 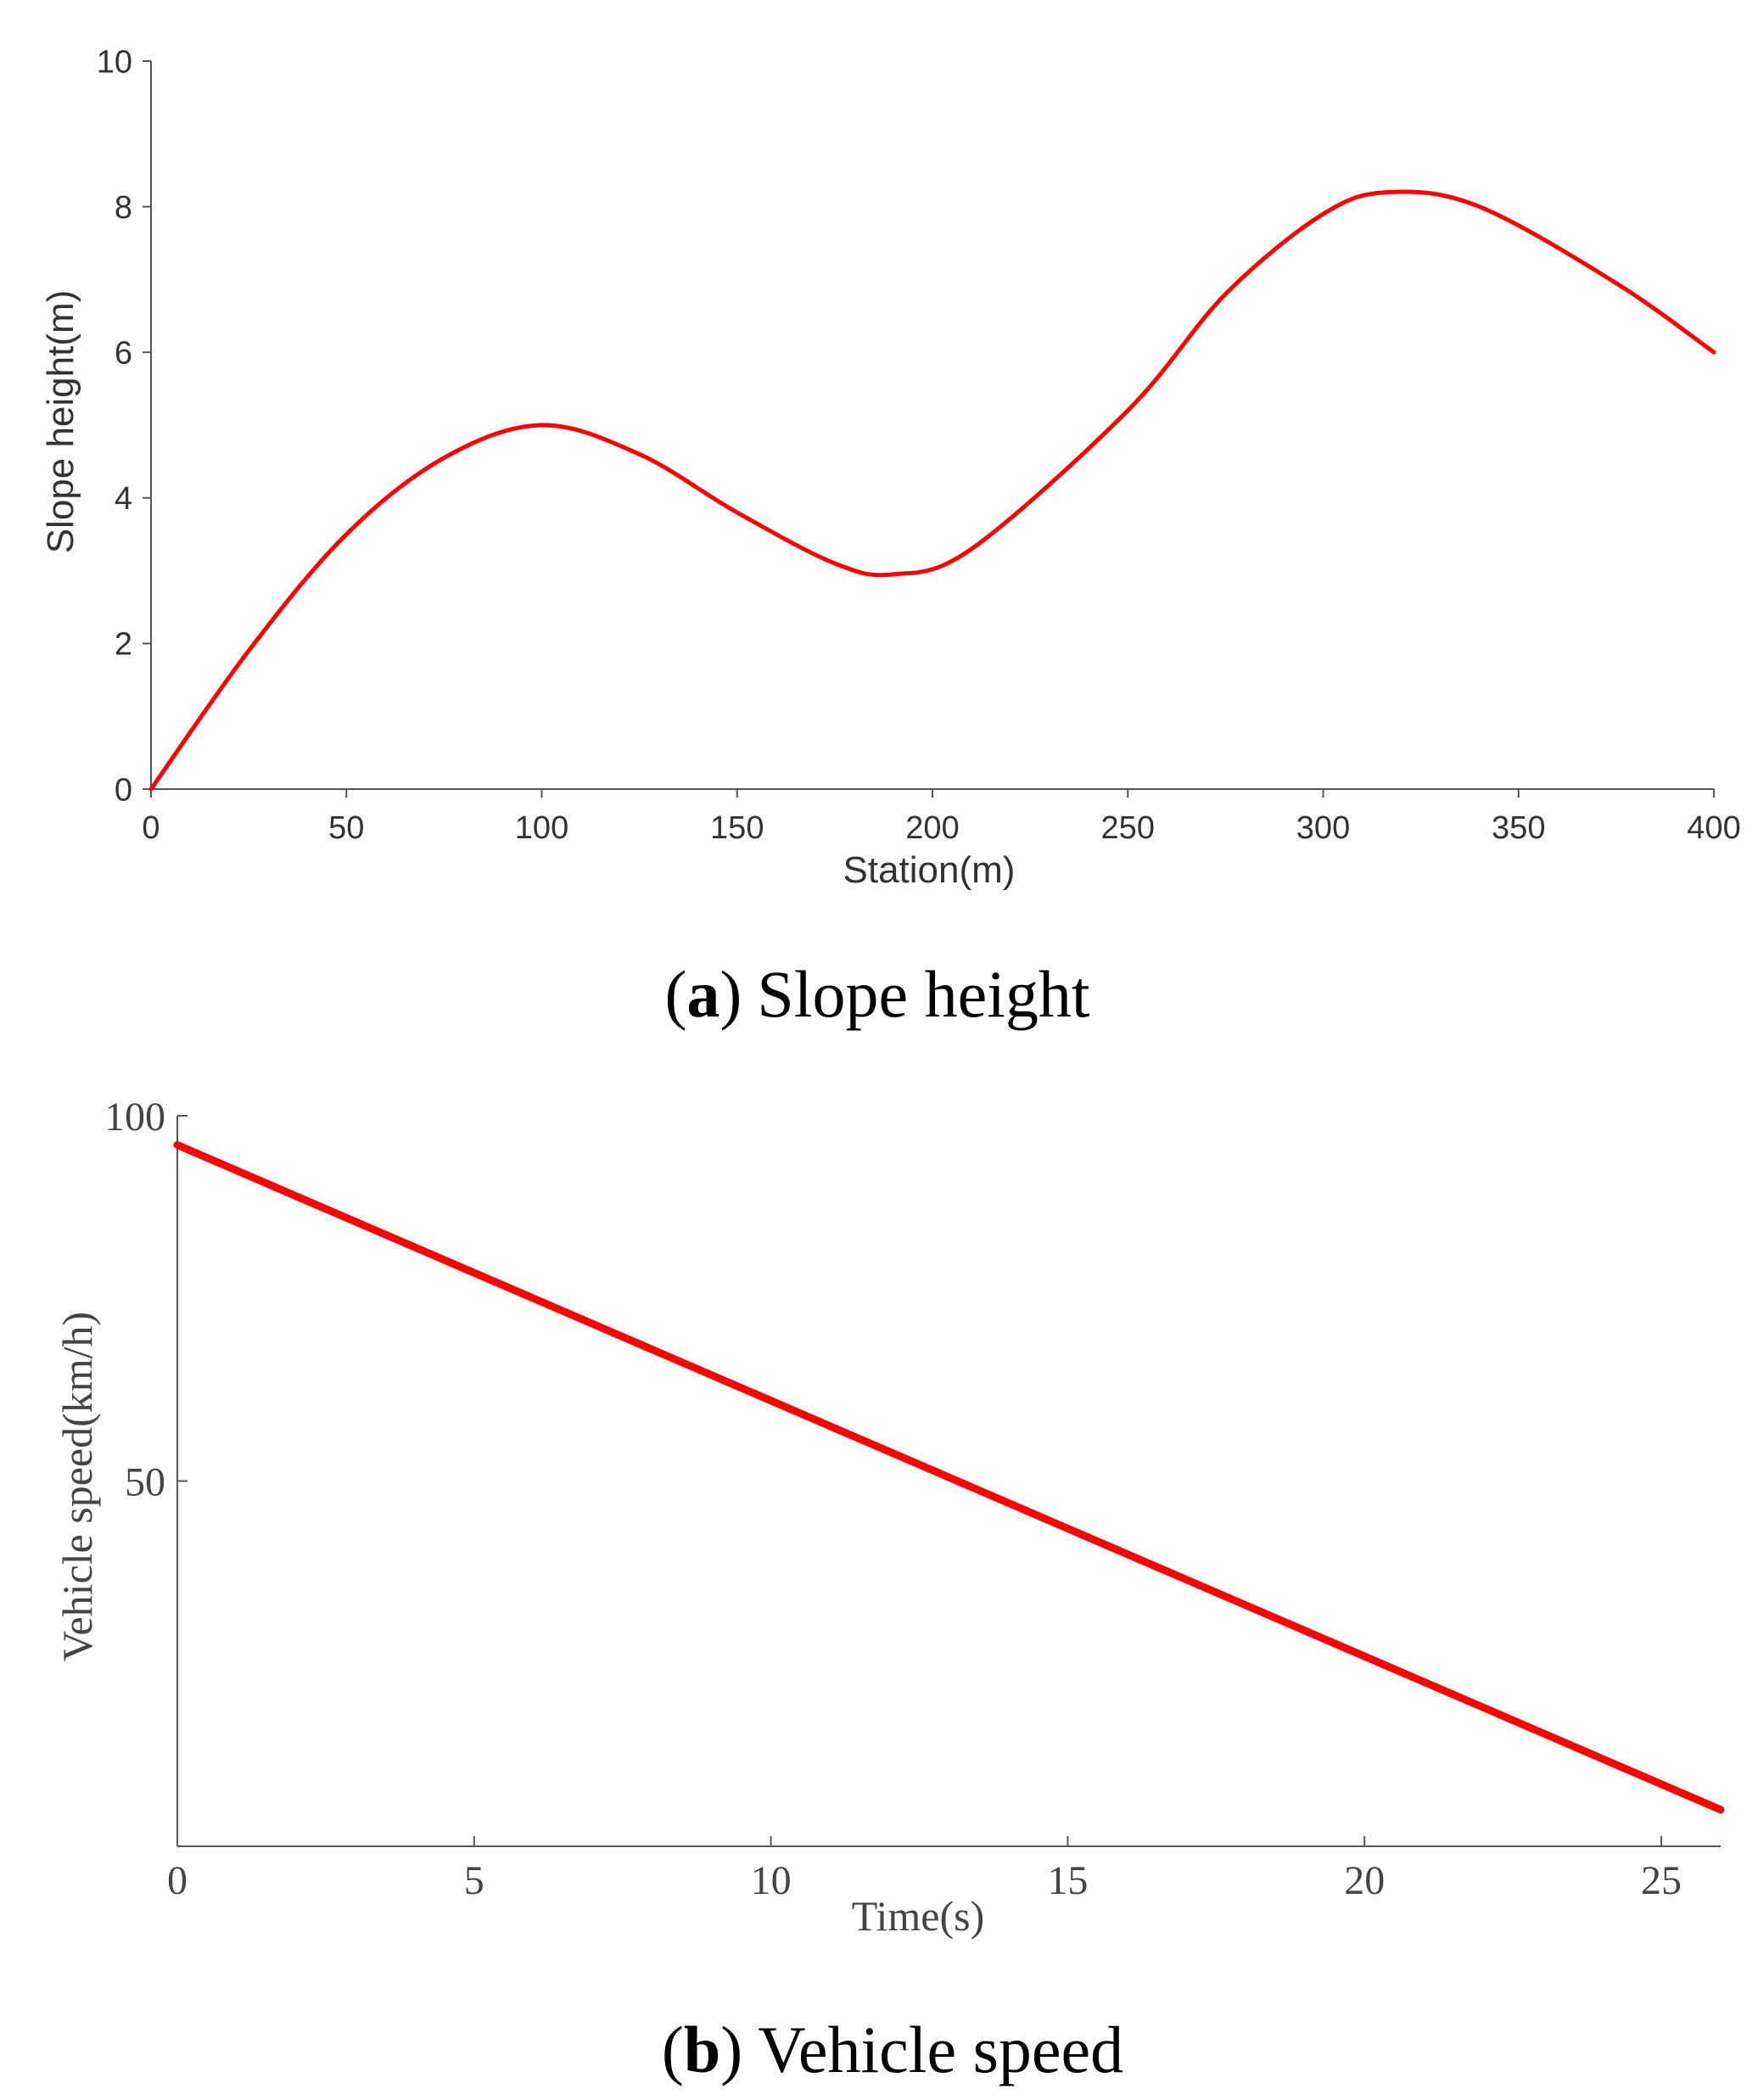 I want to click on caption-b-open: (, so click(x=673, y=2050).